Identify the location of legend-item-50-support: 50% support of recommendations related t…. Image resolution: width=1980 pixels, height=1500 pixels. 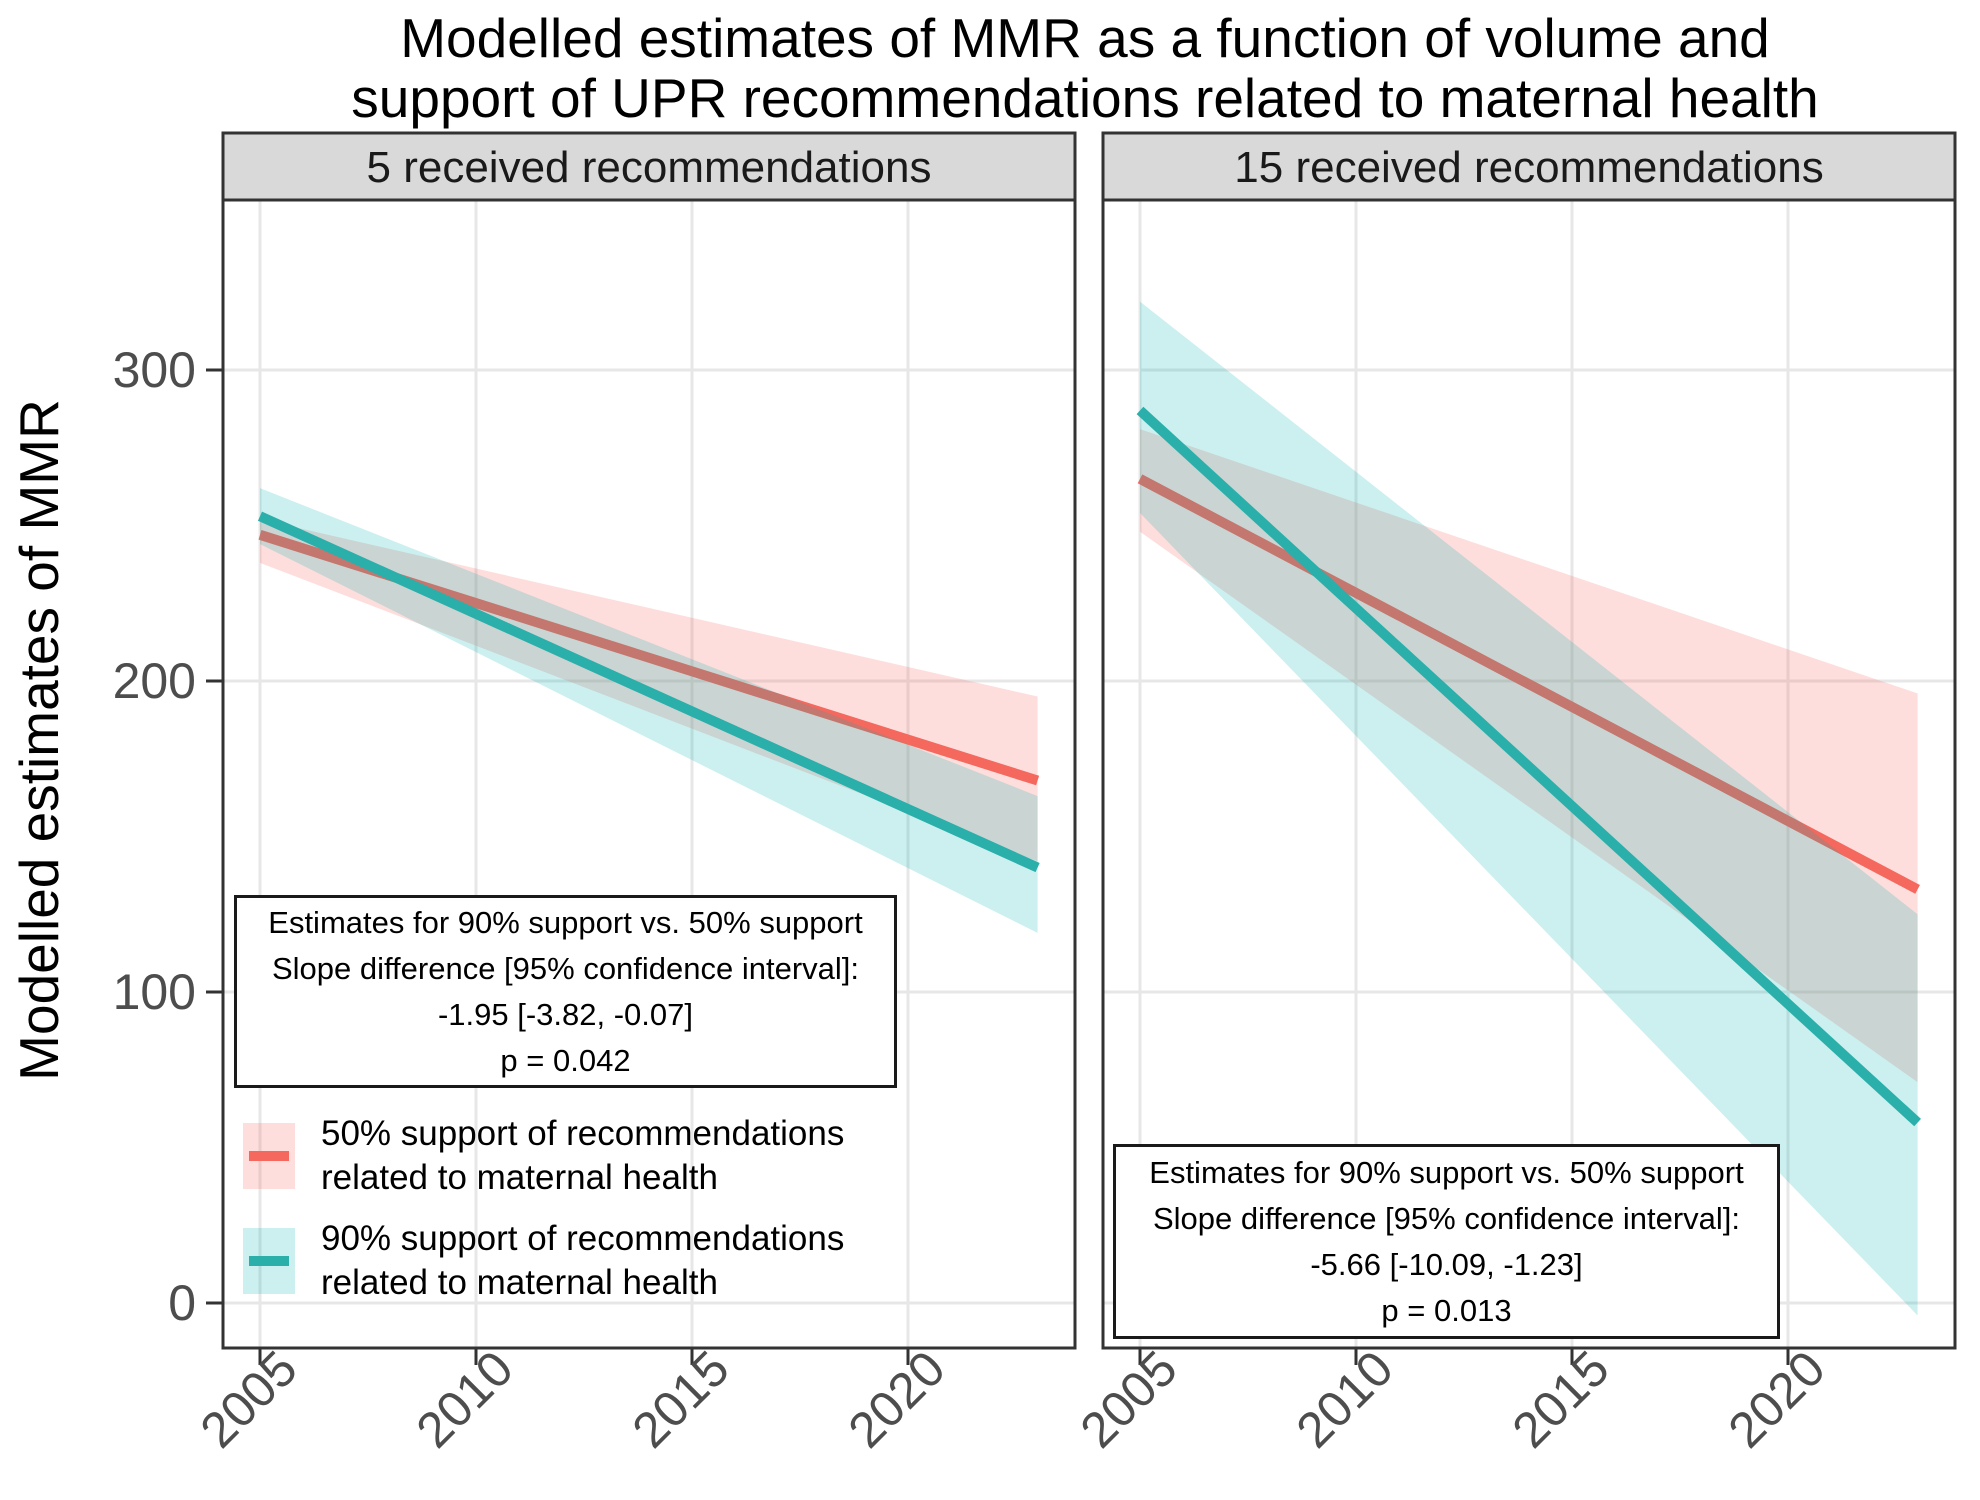
(543, 1156).